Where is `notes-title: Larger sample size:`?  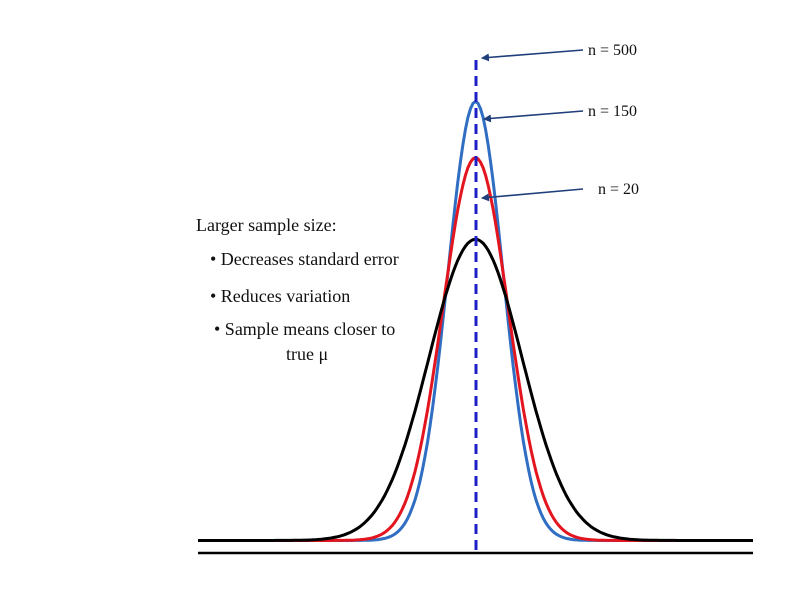
notes-title: Larger sample size: is located at coordinates (266, 225).